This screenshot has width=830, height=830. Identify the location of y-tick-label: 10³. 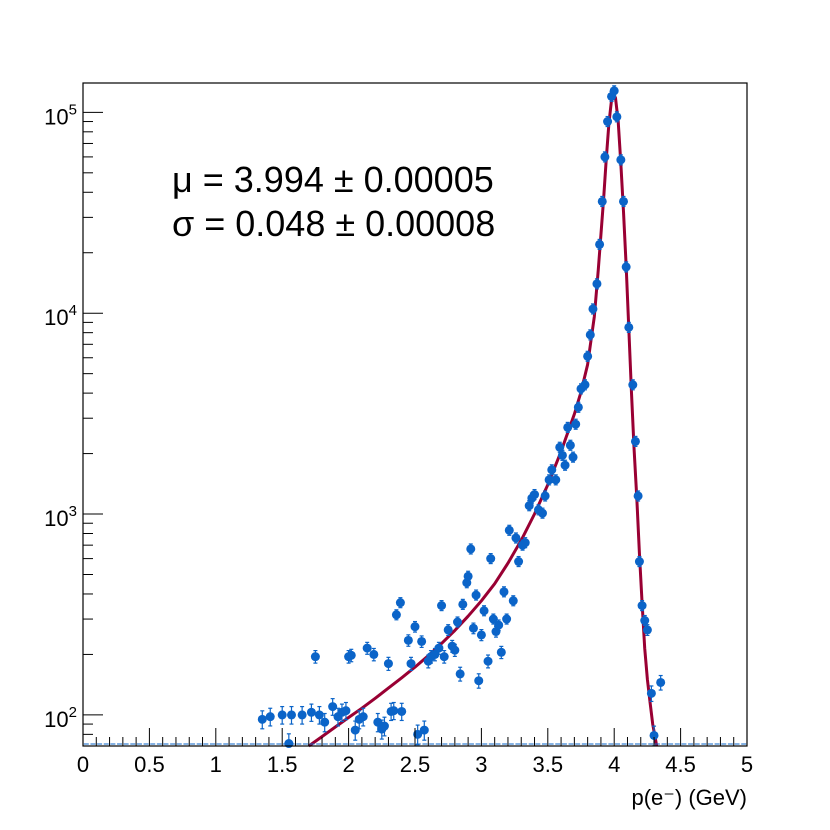
(60, 517).